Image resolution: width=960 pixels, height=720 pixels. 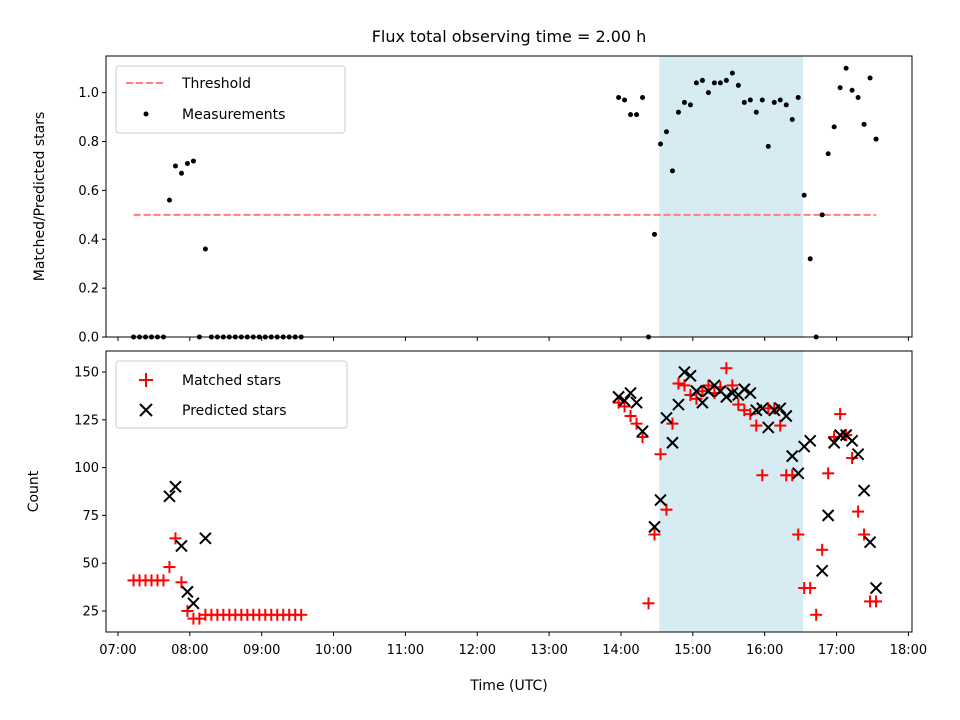 What do you see at coordinates (230, 99) in the screenshot?
I see `top-legend: Threshold Measurements` at bounding box center [230, 99].